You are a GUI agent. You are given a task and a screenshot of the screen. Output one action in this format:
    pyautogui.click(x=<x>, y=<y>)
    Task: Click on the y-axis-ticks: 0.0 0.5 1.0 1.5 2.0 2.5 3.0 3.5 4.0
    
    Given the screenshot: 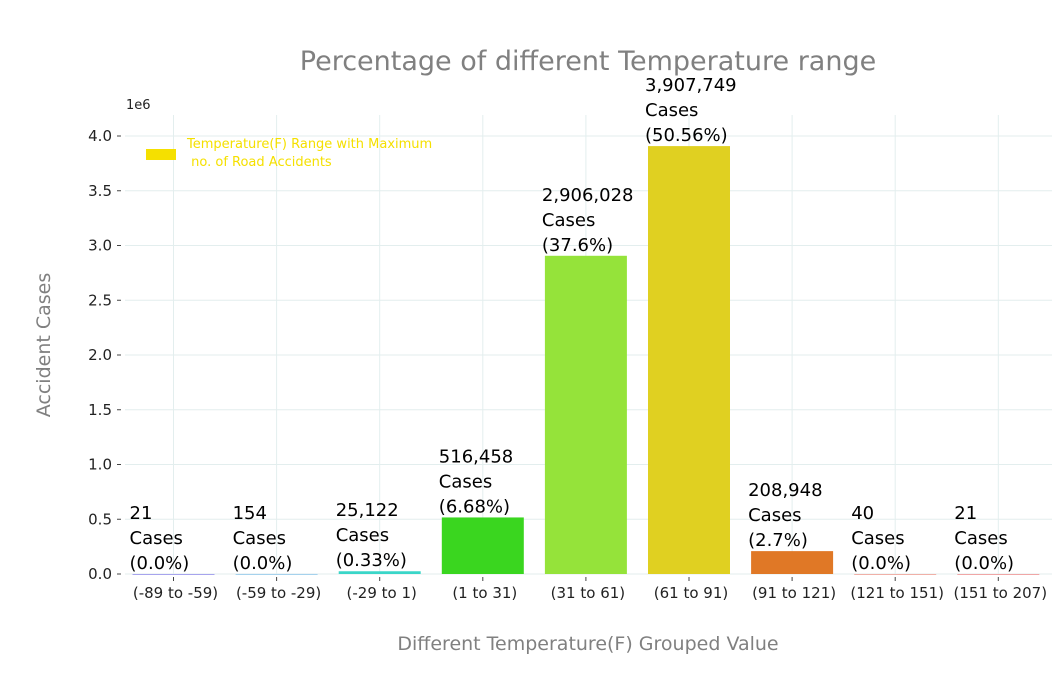 What is the action you would take?
    pyautogui.click(x=104, y=355)
    